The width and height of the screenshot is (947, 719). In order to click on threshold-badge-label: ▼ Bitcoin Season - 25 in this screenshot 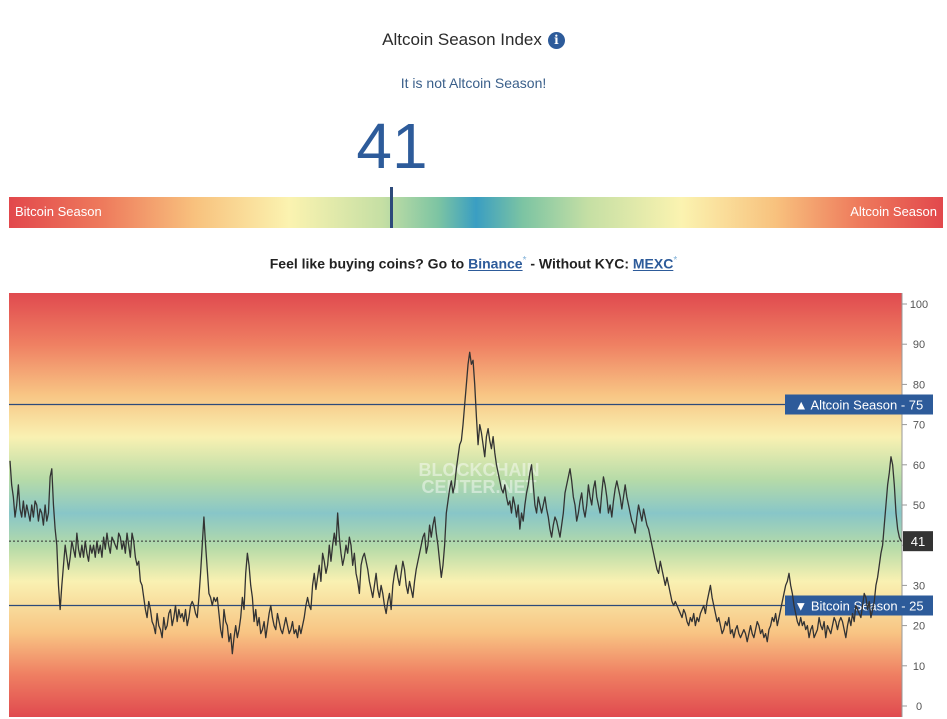, I will do `click(858, 606)`.